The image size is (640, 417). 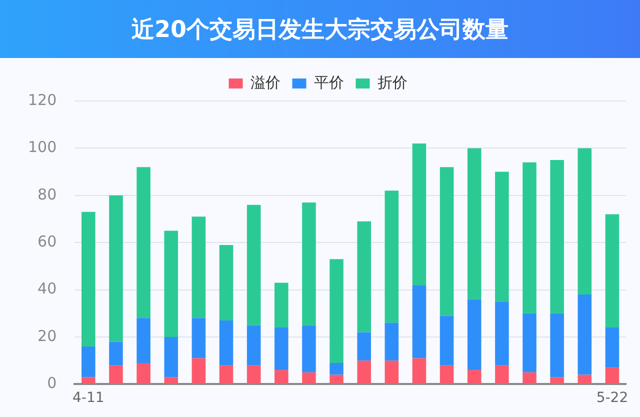 I want to click on y-tick-label: 0, so click(x=52, y=383).